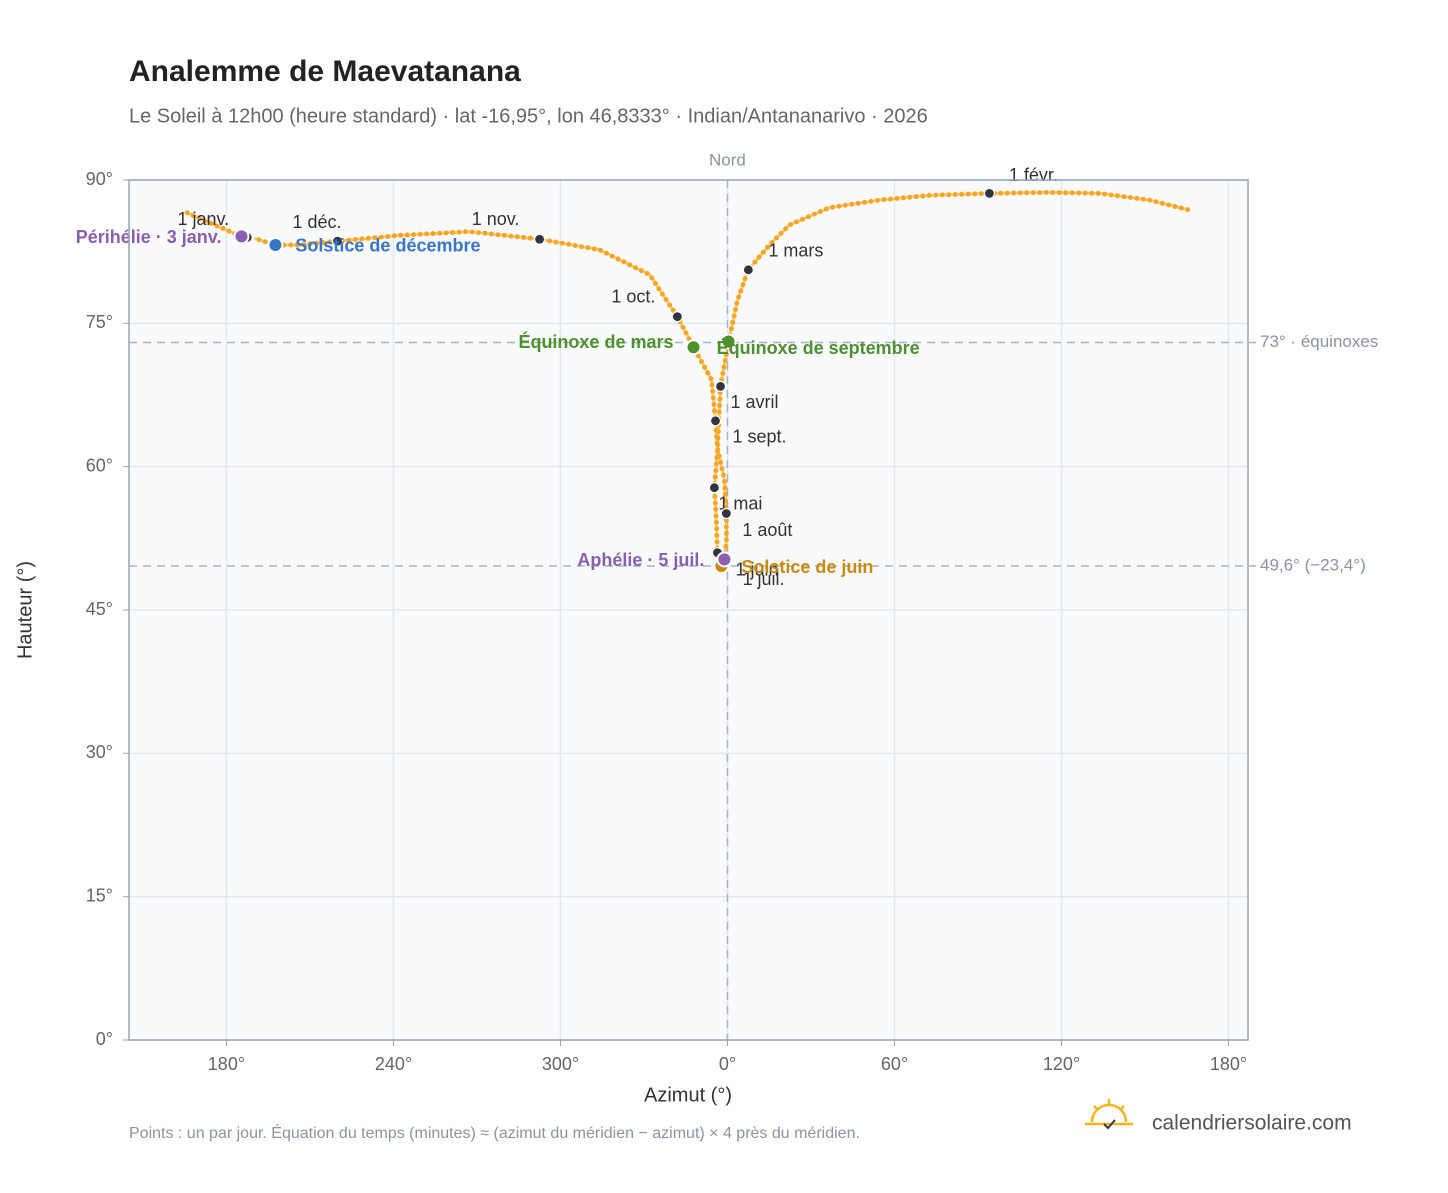 This screenshot has height=1193, width=1448. What do you see at coordinates (99, 179) in the screenshot?
I see `y-tick-label: 90°` at bounding box center [99, 179].